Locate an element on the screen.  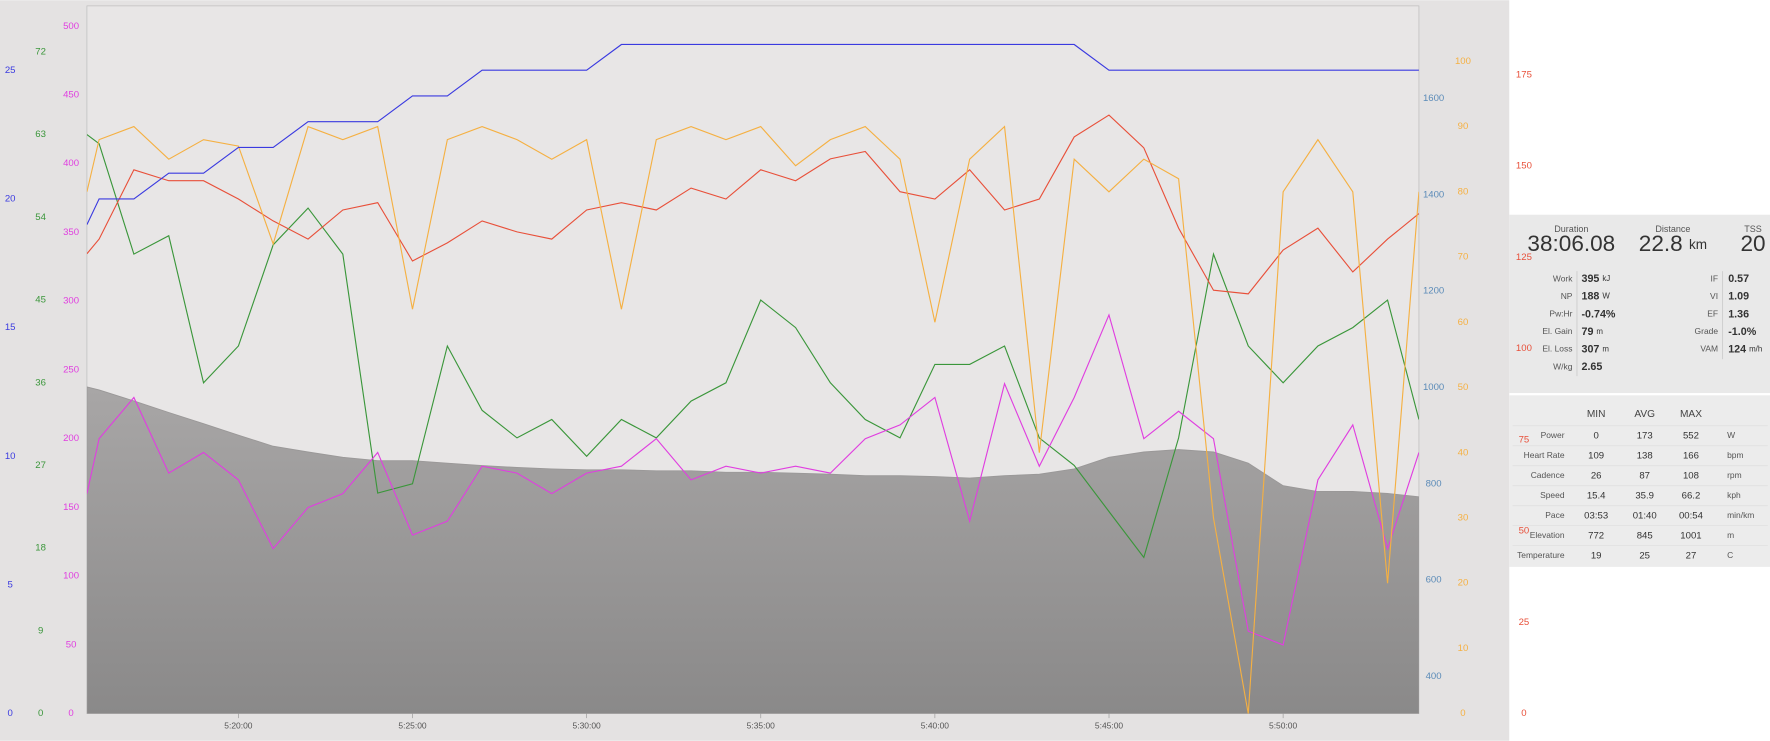
metric-label: VAM is located at coordinates (1709, 349).